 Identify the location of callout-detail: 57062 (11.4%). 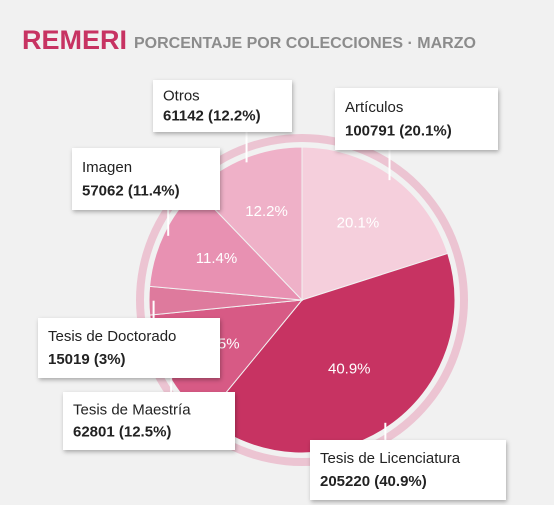
(131, 190).